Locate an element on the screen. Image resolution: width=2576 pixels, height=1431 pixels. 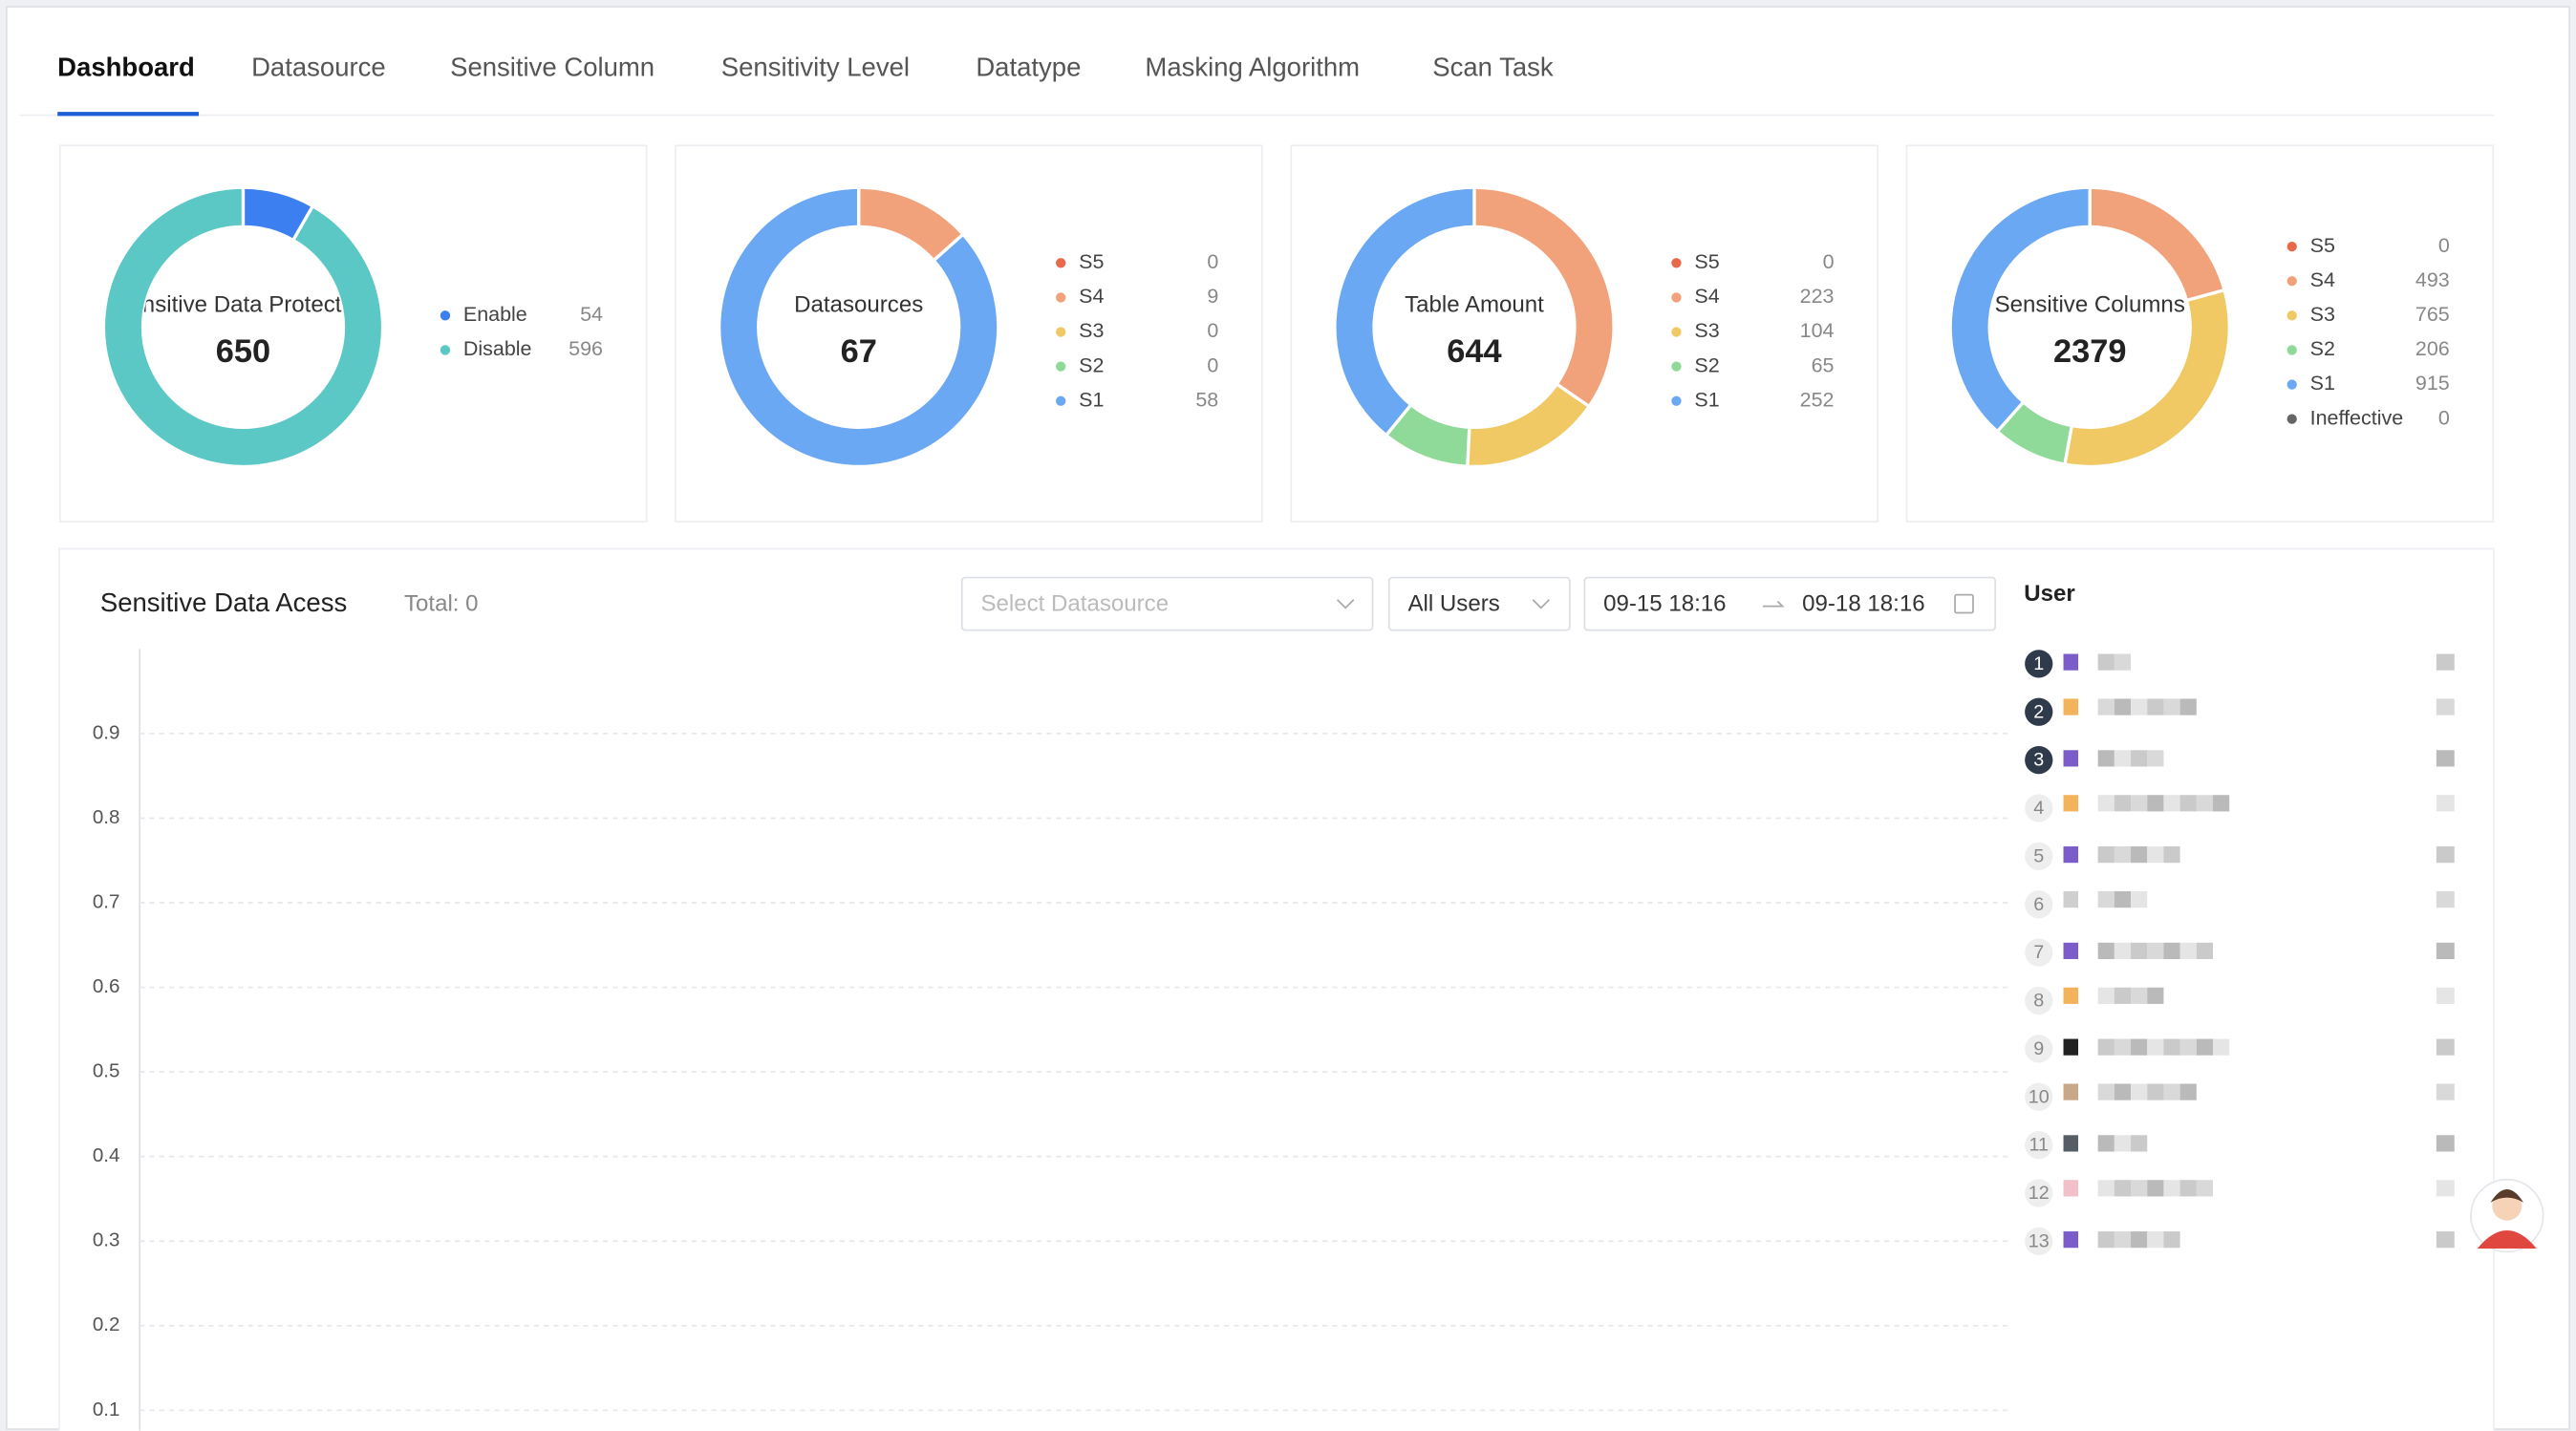
tab: Masking Algorithm is located at coordinates (1252, 67).